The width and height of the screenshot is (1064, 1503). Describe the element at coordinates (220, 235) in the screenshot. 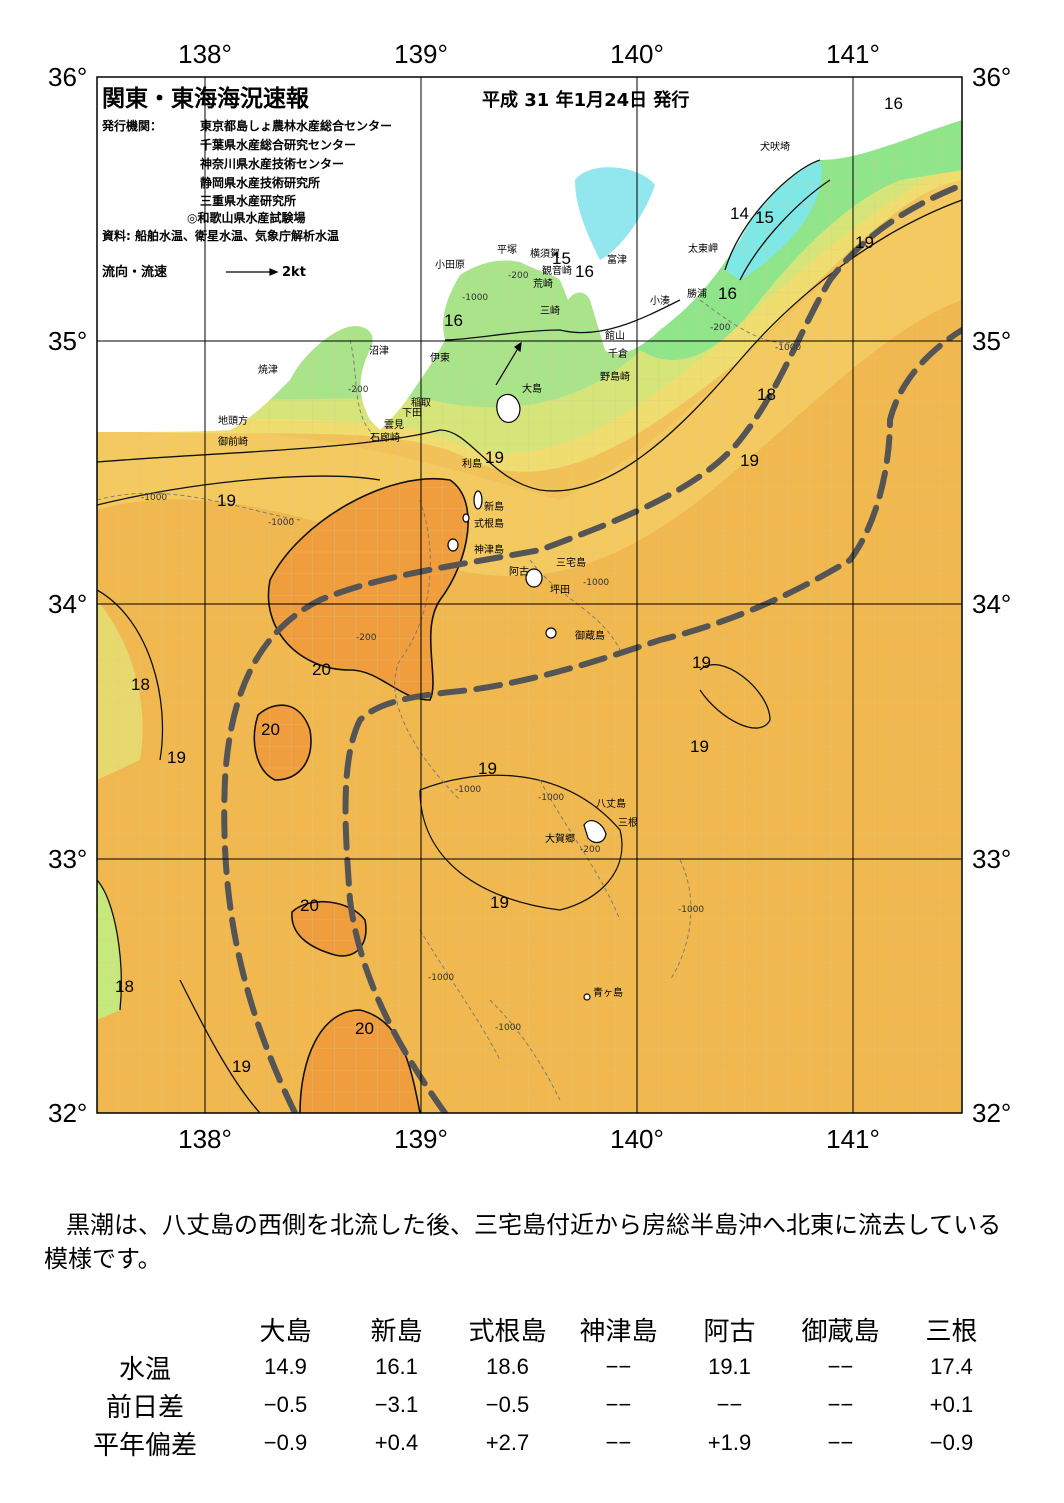

I see `data-source: 資料: 船舶水温、衛星水温、気象庁解析水温` at that location.